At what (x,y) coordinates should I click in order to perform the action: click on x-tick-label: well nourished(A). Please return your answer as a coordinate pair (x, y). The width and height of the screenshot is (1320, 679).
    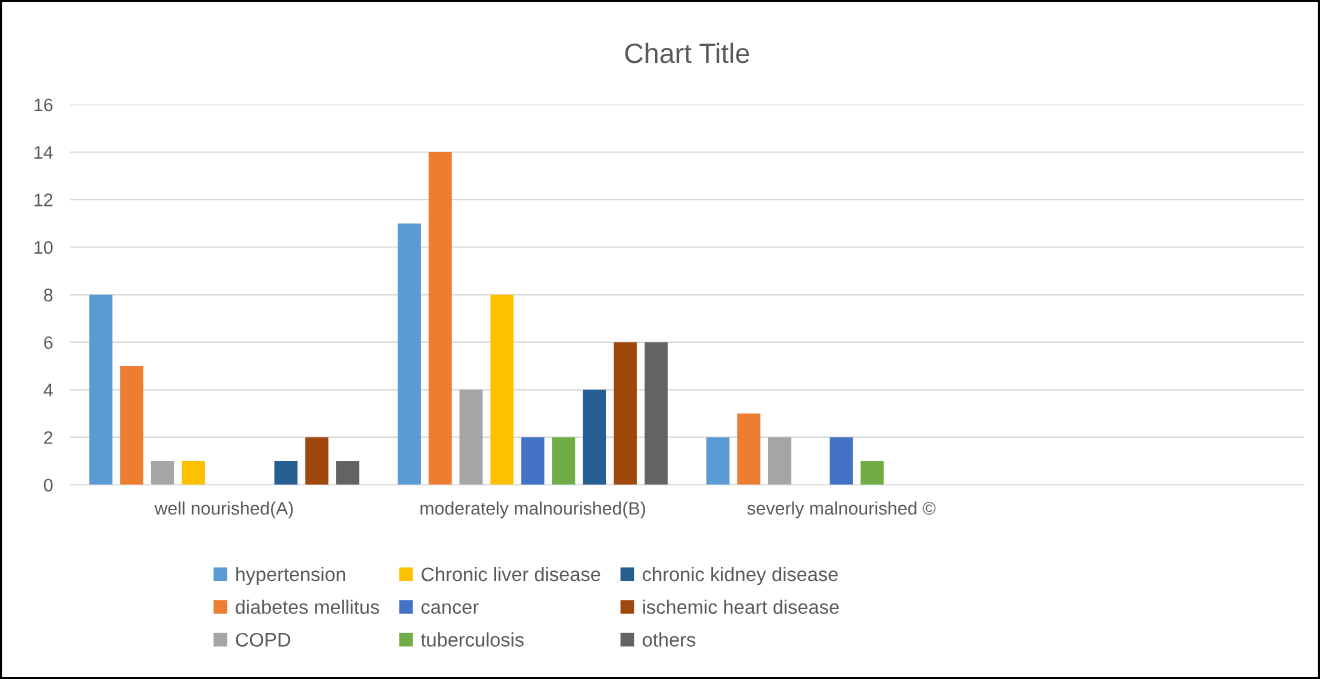
    Looking at the image, I should click on (223, 510).